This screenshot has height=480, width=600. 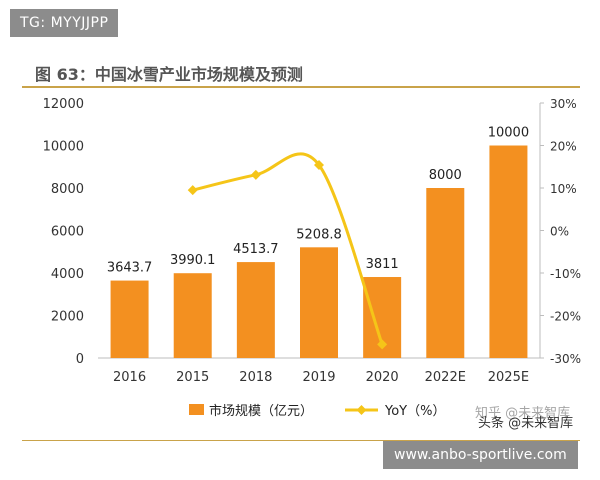 What do you see at coordinates (261, 411) in the screenshot?
I see `legend-bar-label: 市场规模（亿元）` at bounding box center [261, 411].